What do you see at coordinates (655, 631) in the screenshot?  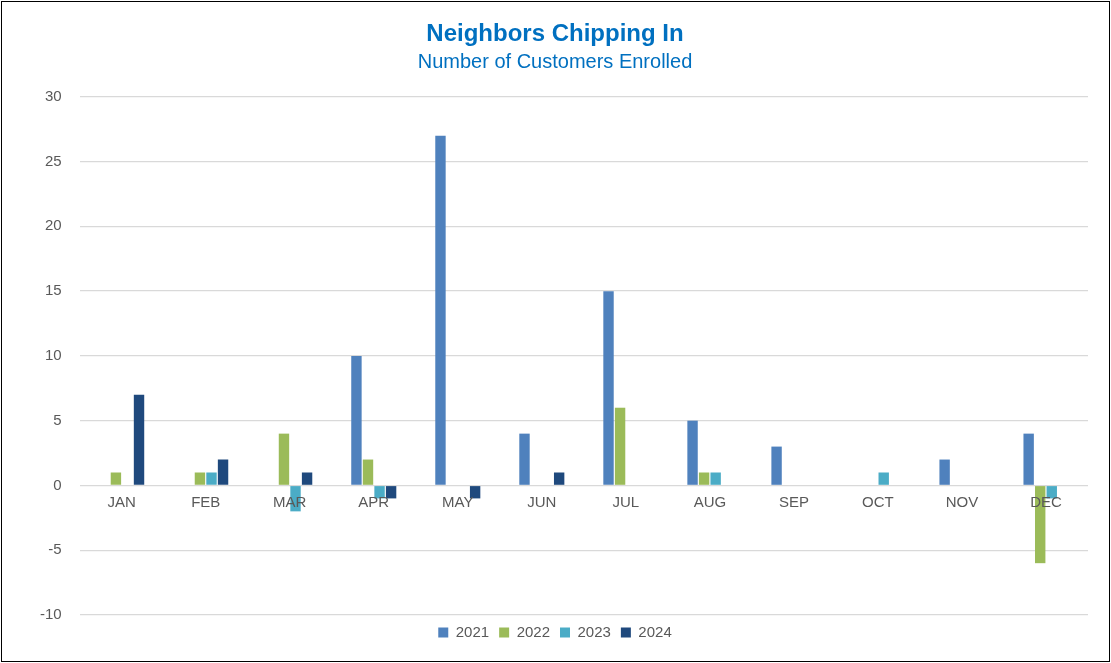 I see `legend-label: 2024` at bounding box center [655, 631].